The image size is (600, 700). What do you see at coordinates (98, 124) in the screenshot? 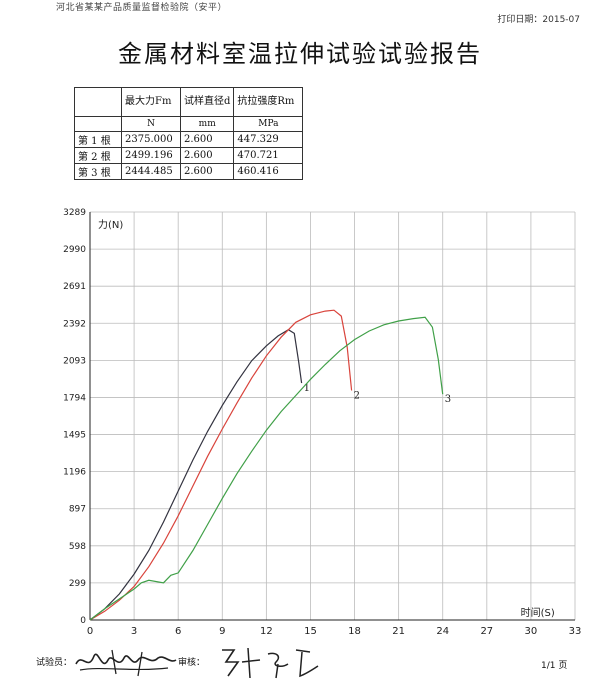
I see `table-unit-cell` at bounding box center [98, 124].